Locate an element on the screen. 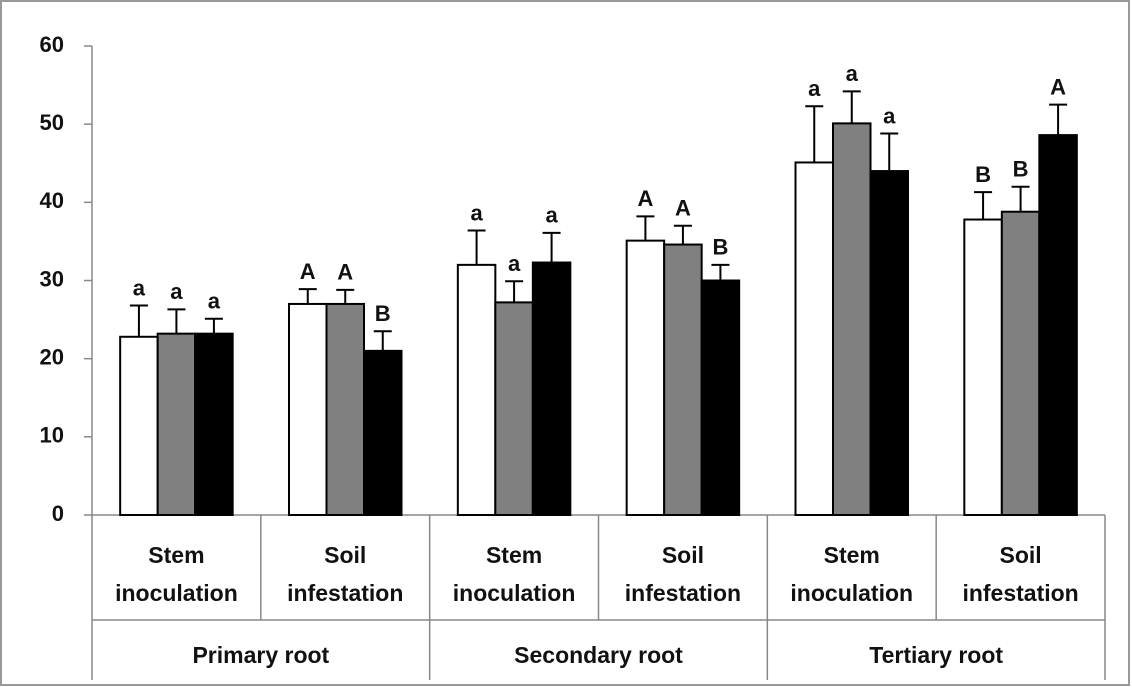 The height and width of the screenshot is (687, 1132). y-tick-label: 20 is located at coordinates (52, 356).